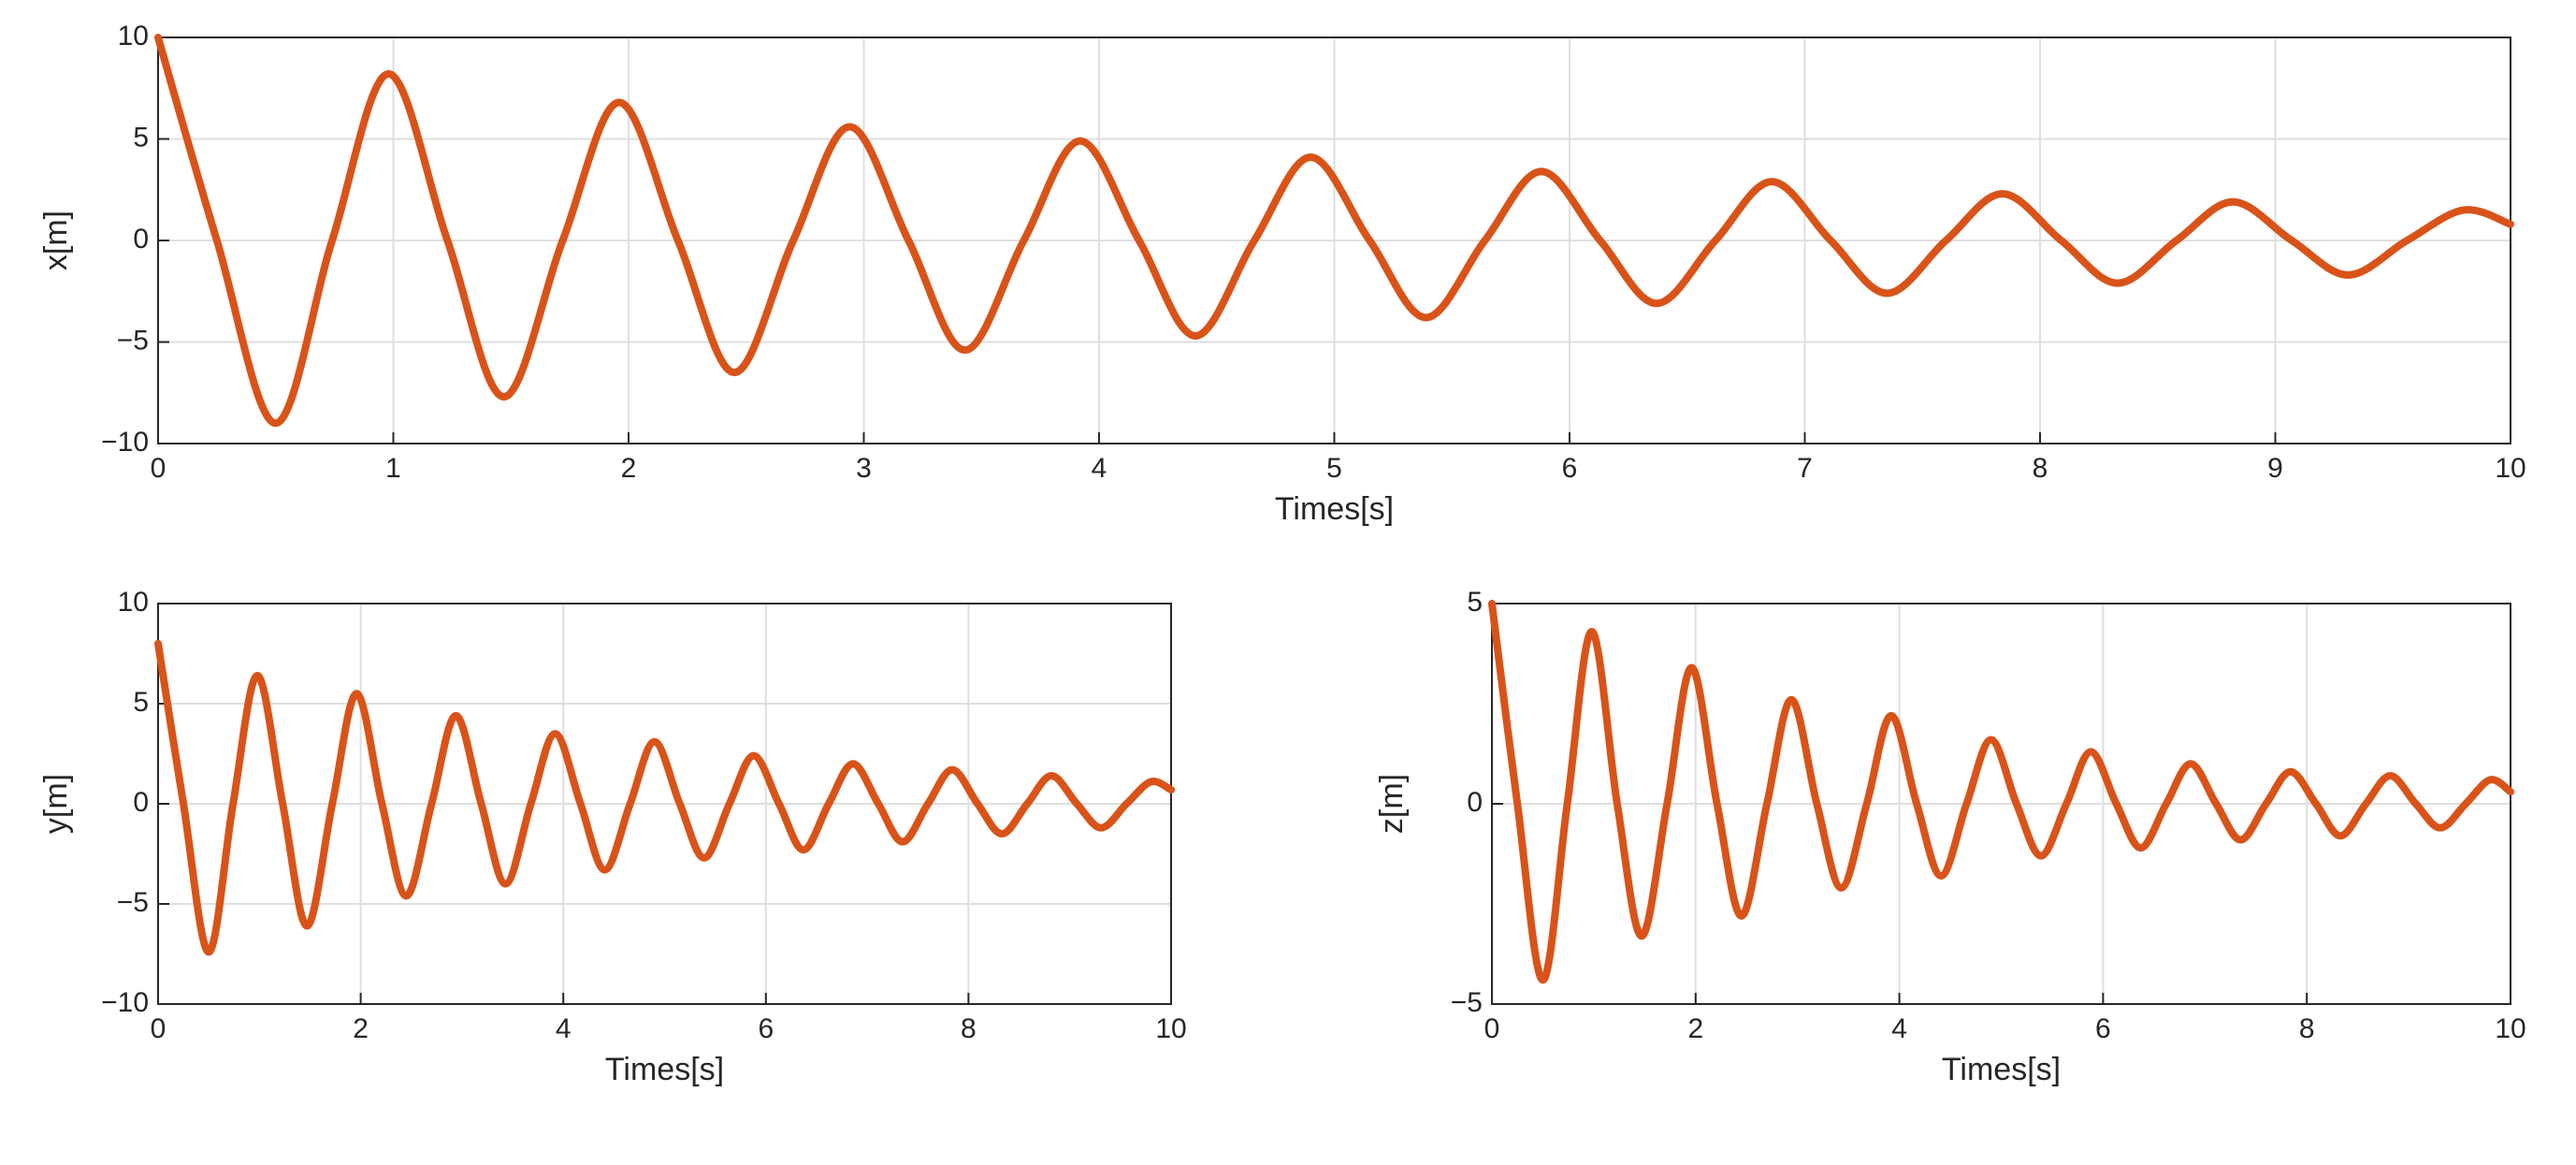 The image size is (2576, 1165). What do you see at coordinates (56, 804) in the screenshot?
I see `y-axis-label: y[m]` at bounding box center [56, 804].